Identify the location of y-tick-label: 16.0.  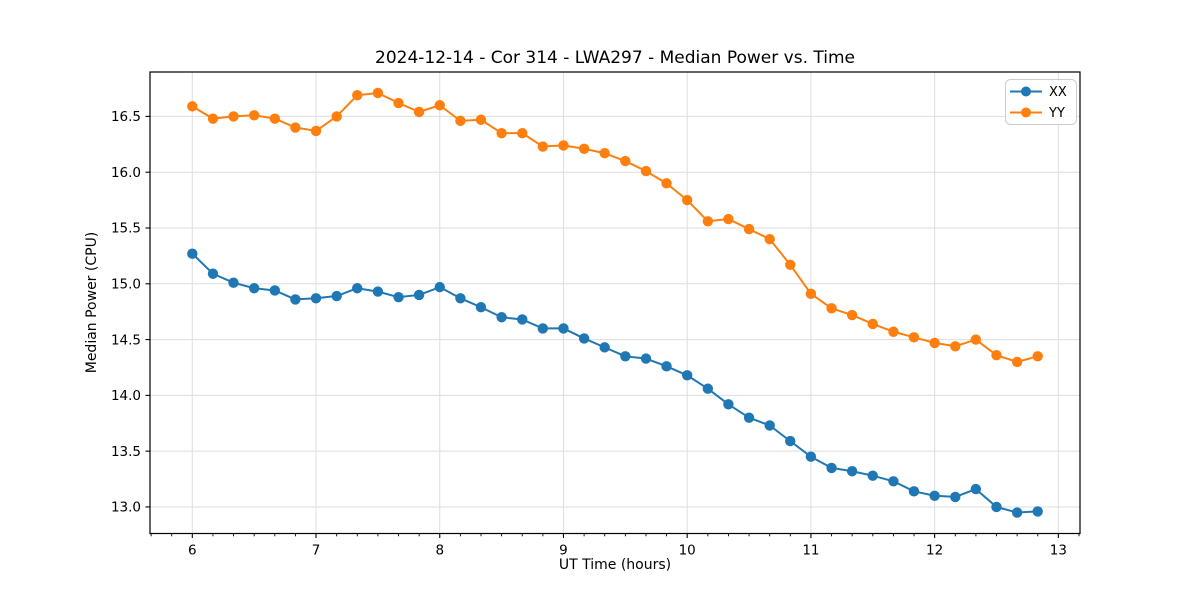
(126, 173).